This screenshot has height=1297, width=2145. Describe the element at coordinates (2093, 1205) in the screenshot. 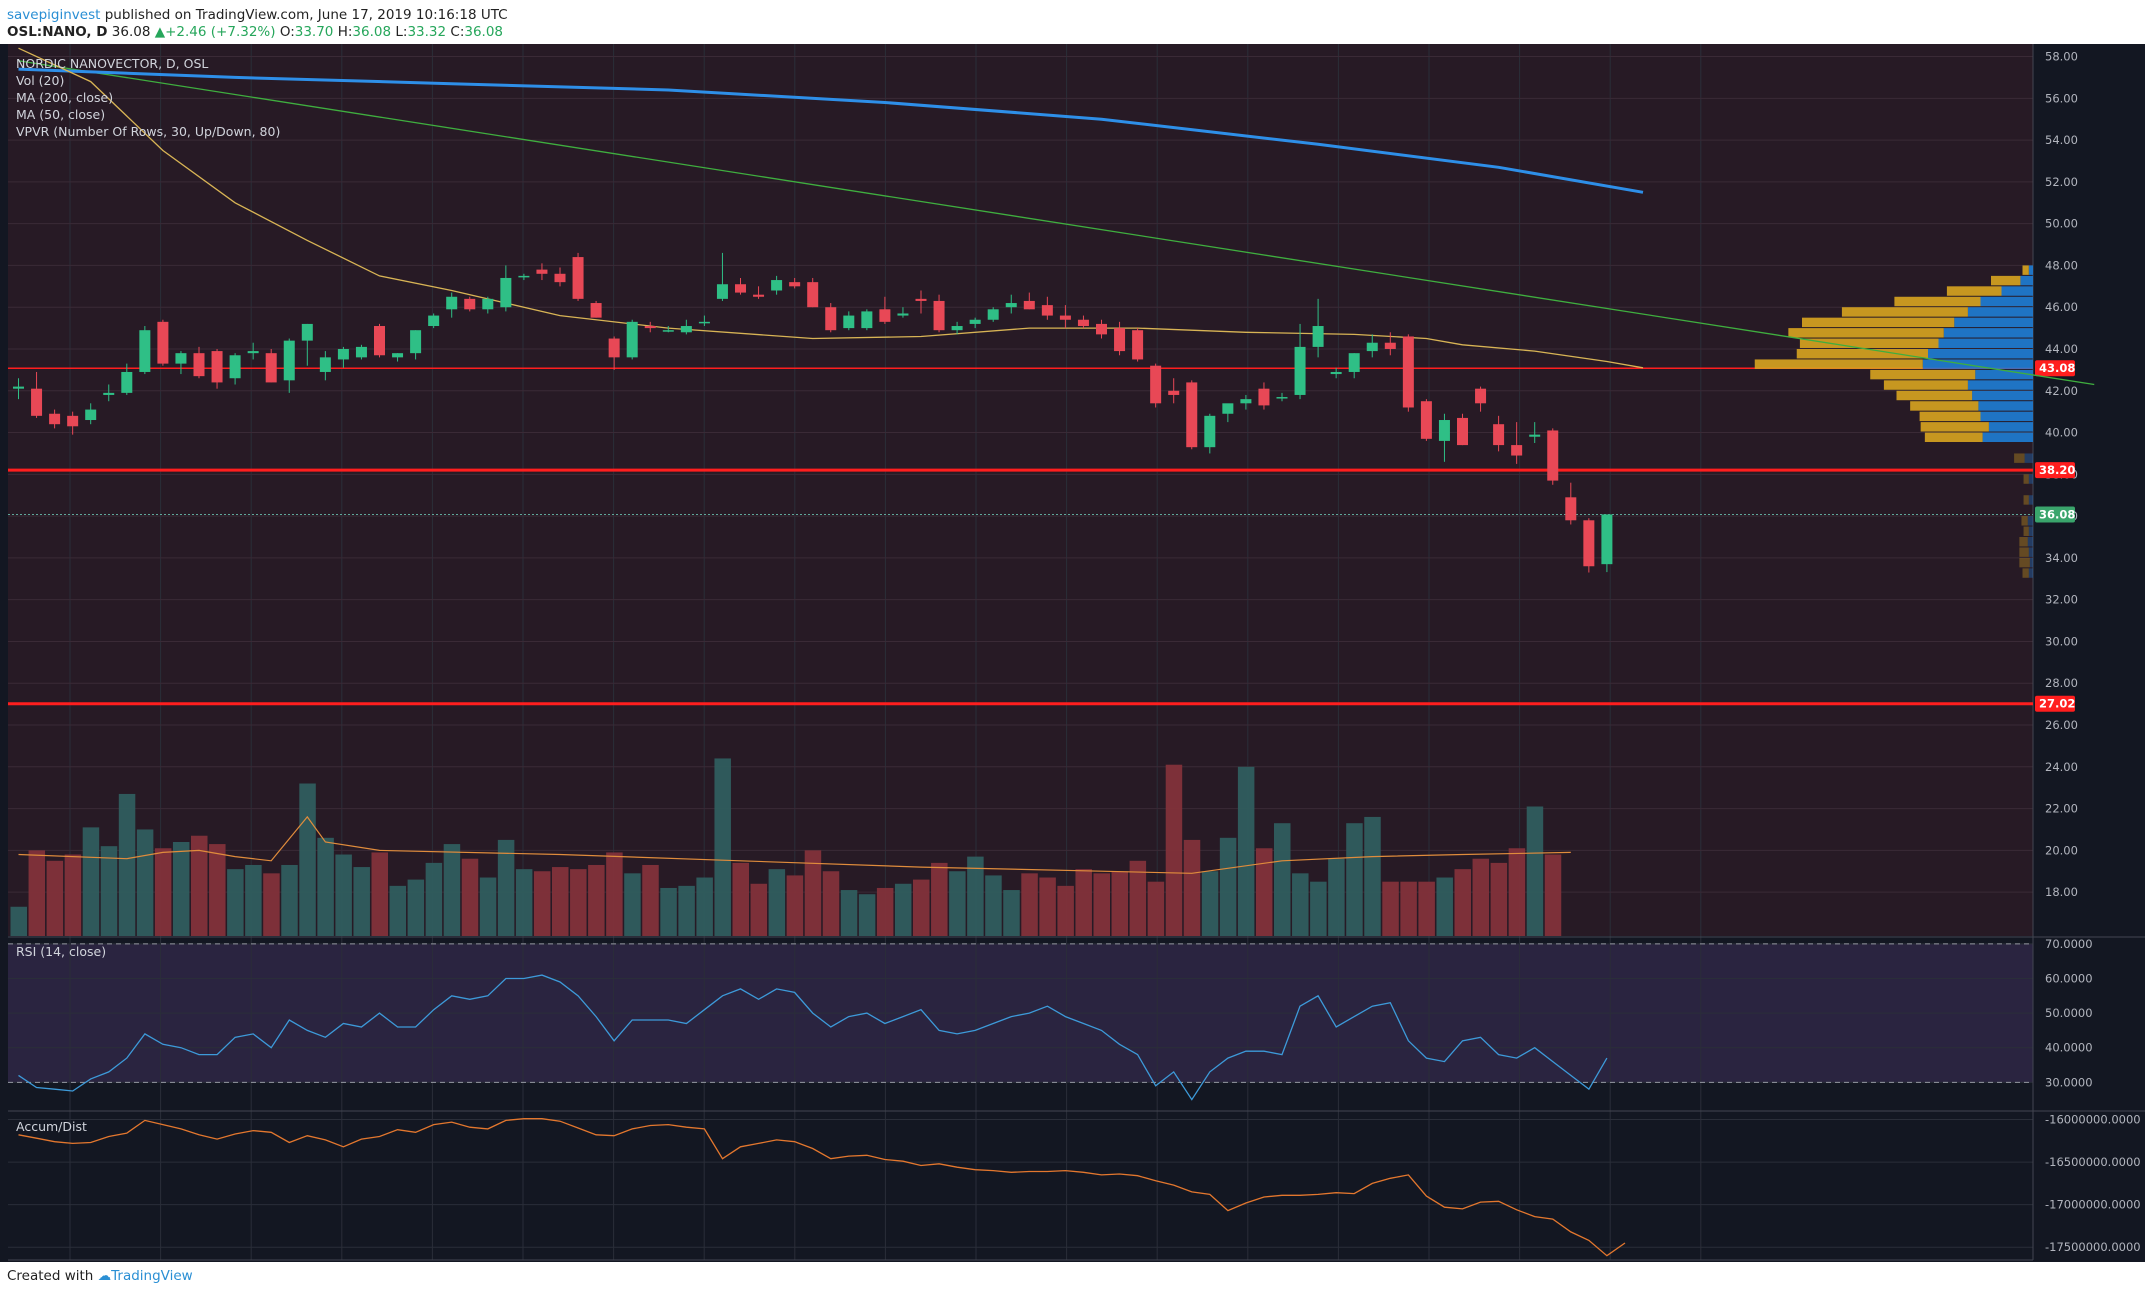

I see `ad-tick-label: -17000000.0000` at that location.